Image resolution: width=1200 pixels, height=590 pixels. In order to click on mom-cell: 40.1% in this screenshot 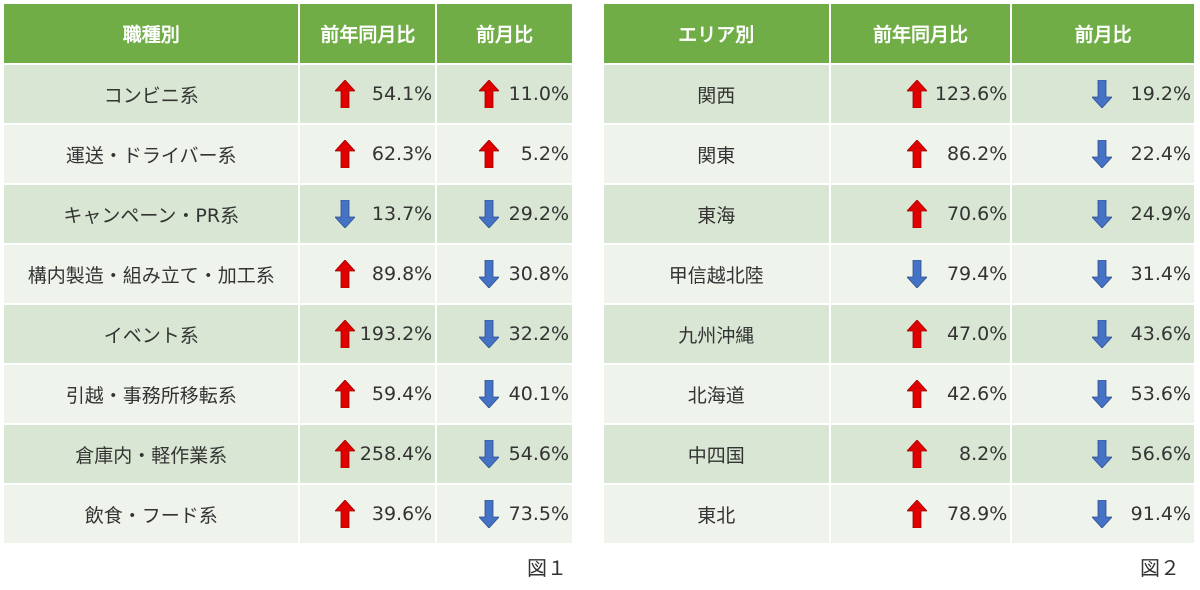, I will do `click(505, 394)`.